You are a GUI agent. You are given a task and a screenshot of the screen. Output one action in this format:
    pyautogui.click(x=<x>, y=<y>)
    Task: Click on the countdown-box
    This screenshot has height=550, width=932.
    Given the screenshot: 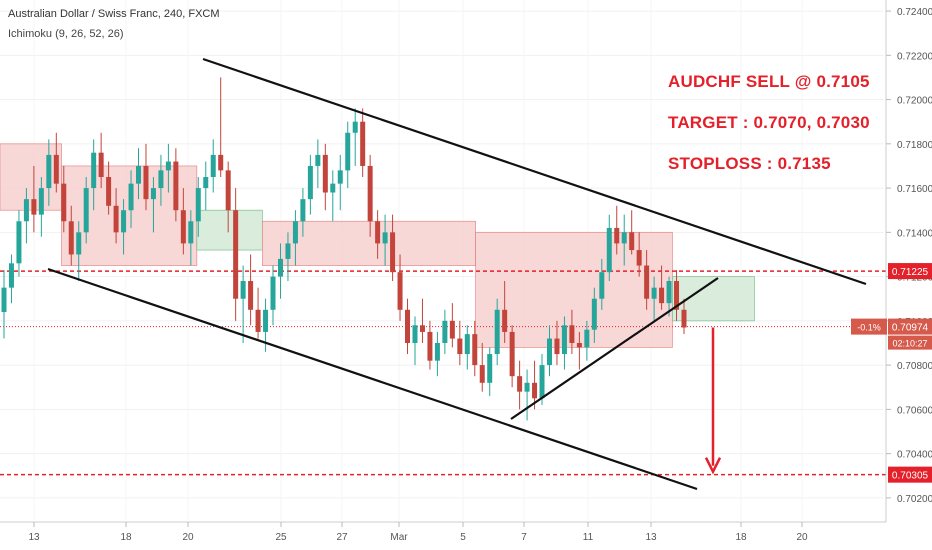 What is the action you would take?
    pyautogui.click(x=910, y=342)
    